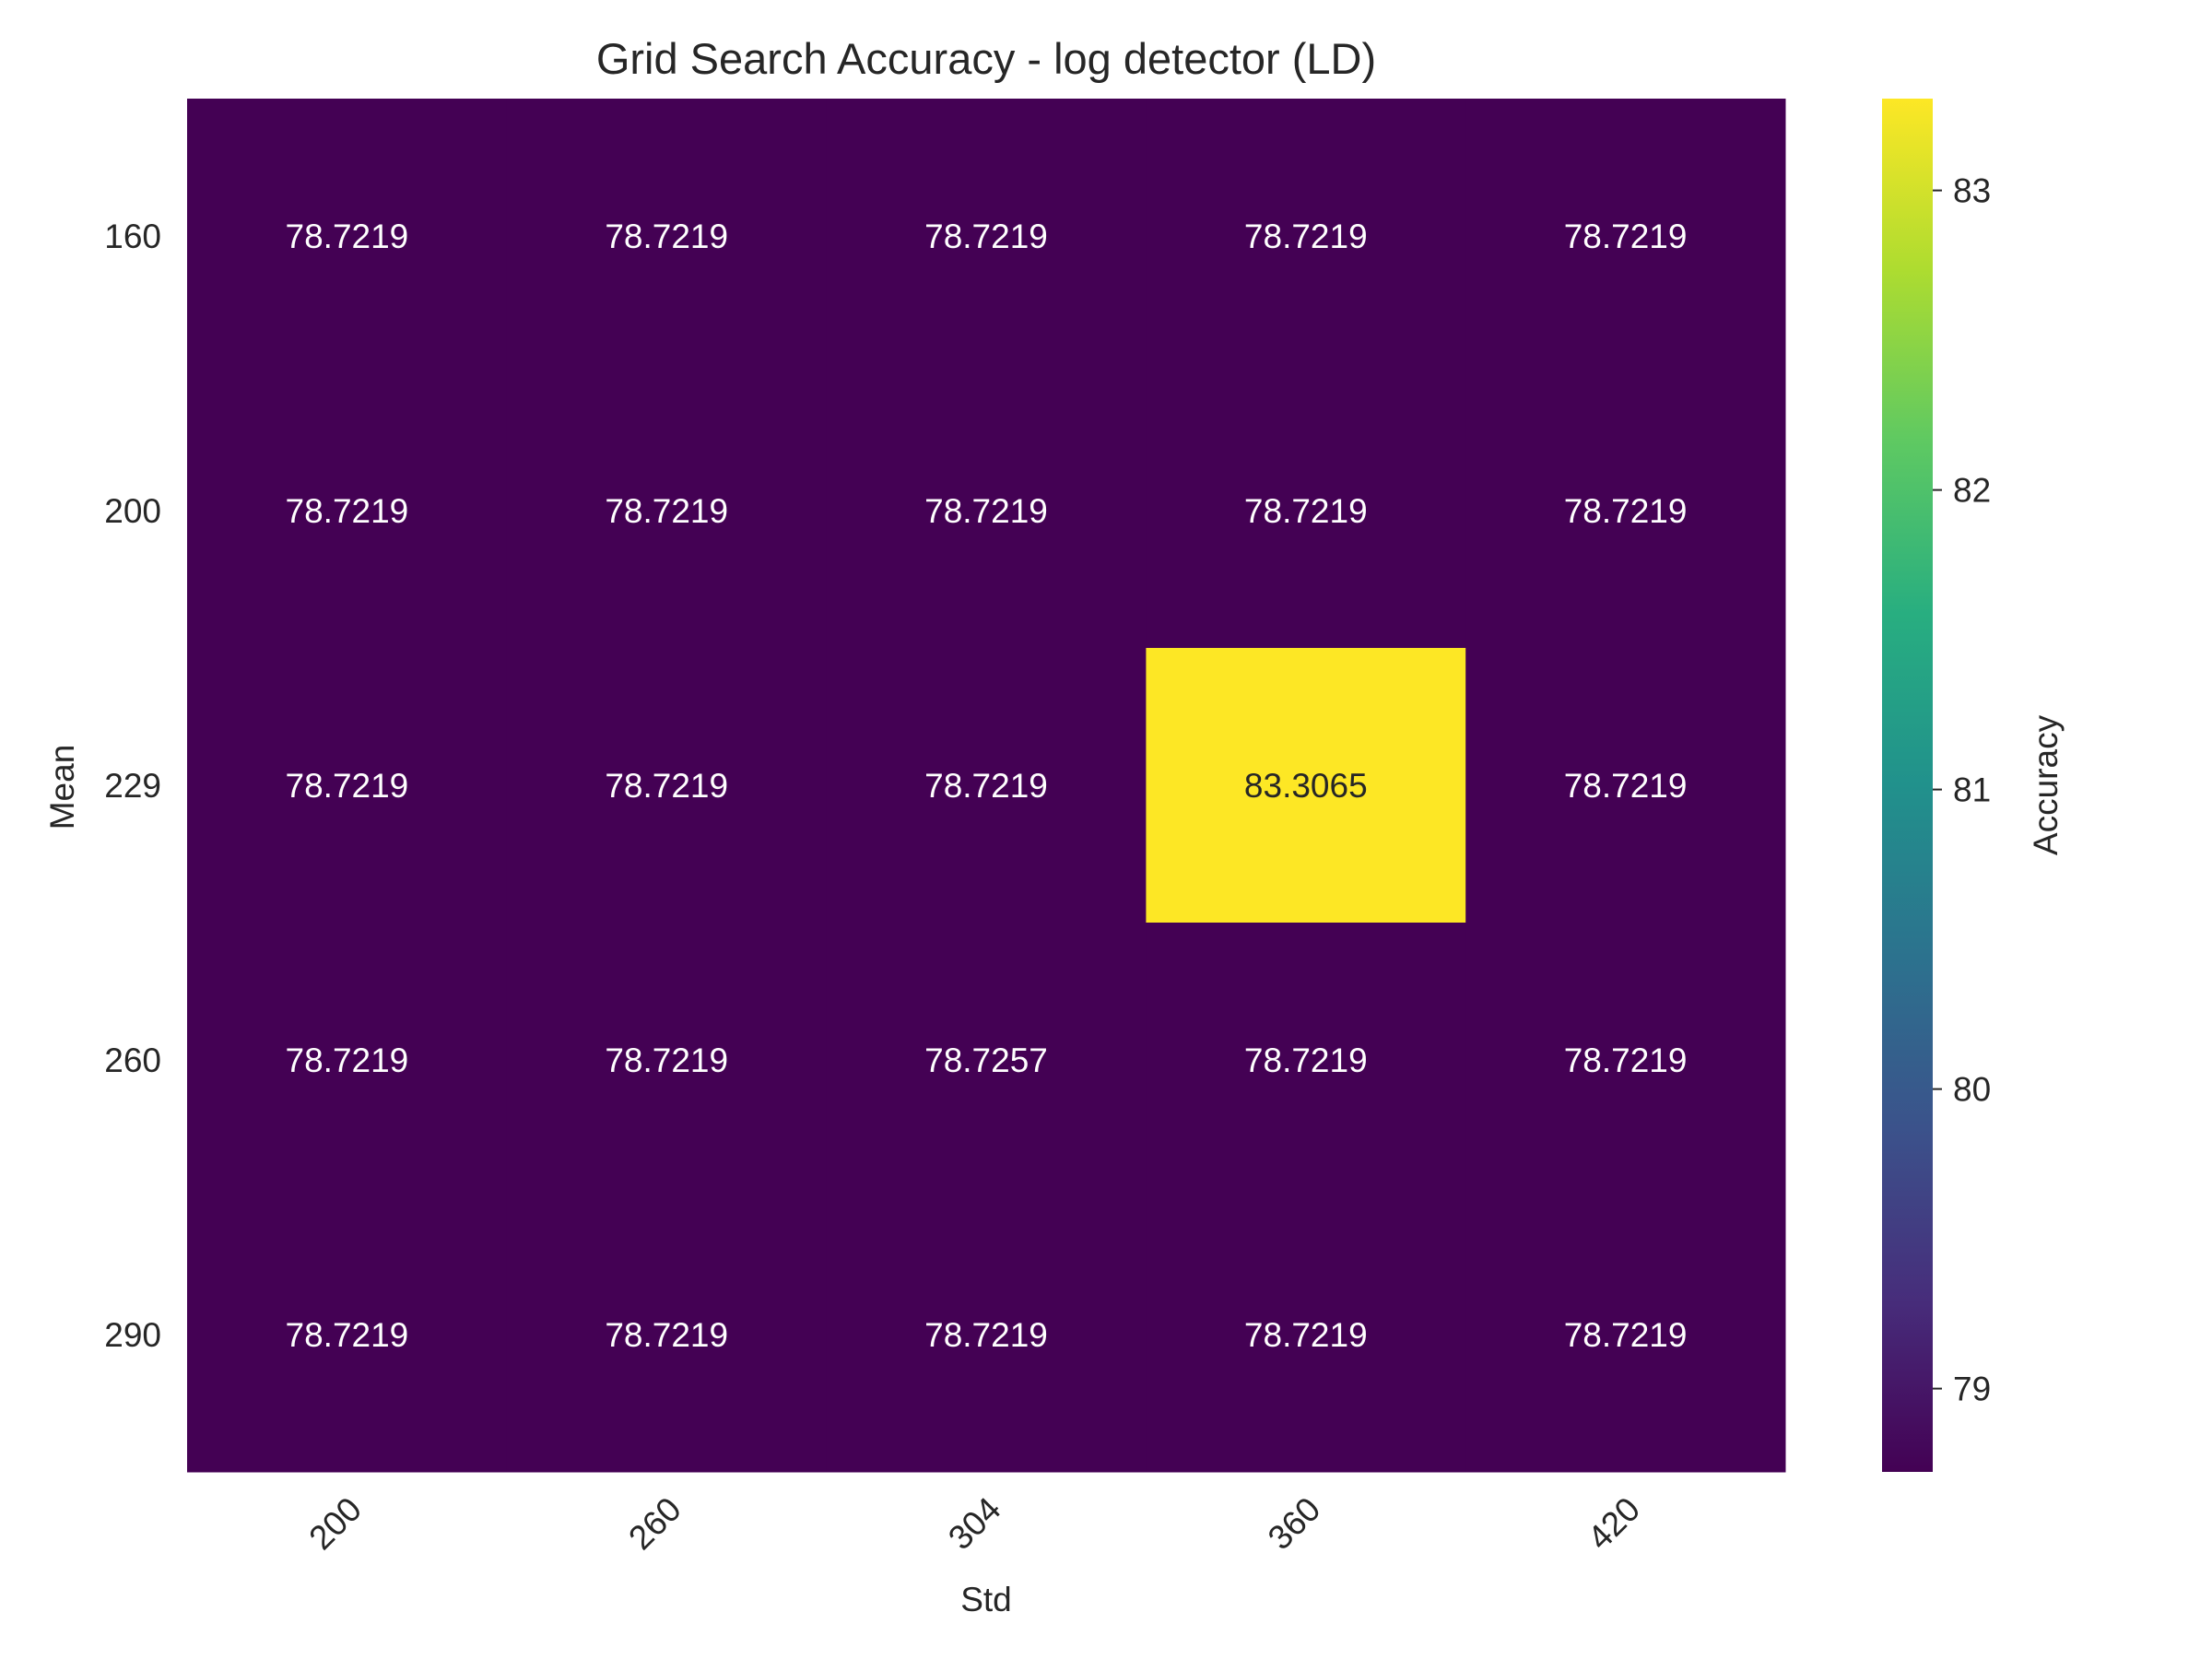 The width and height of the screenshot is (2212, 1659). What do you see at coordinates (132, 511) in the screenshot?
I see `y-tick-label: 200` at bounding box center [132, 511].